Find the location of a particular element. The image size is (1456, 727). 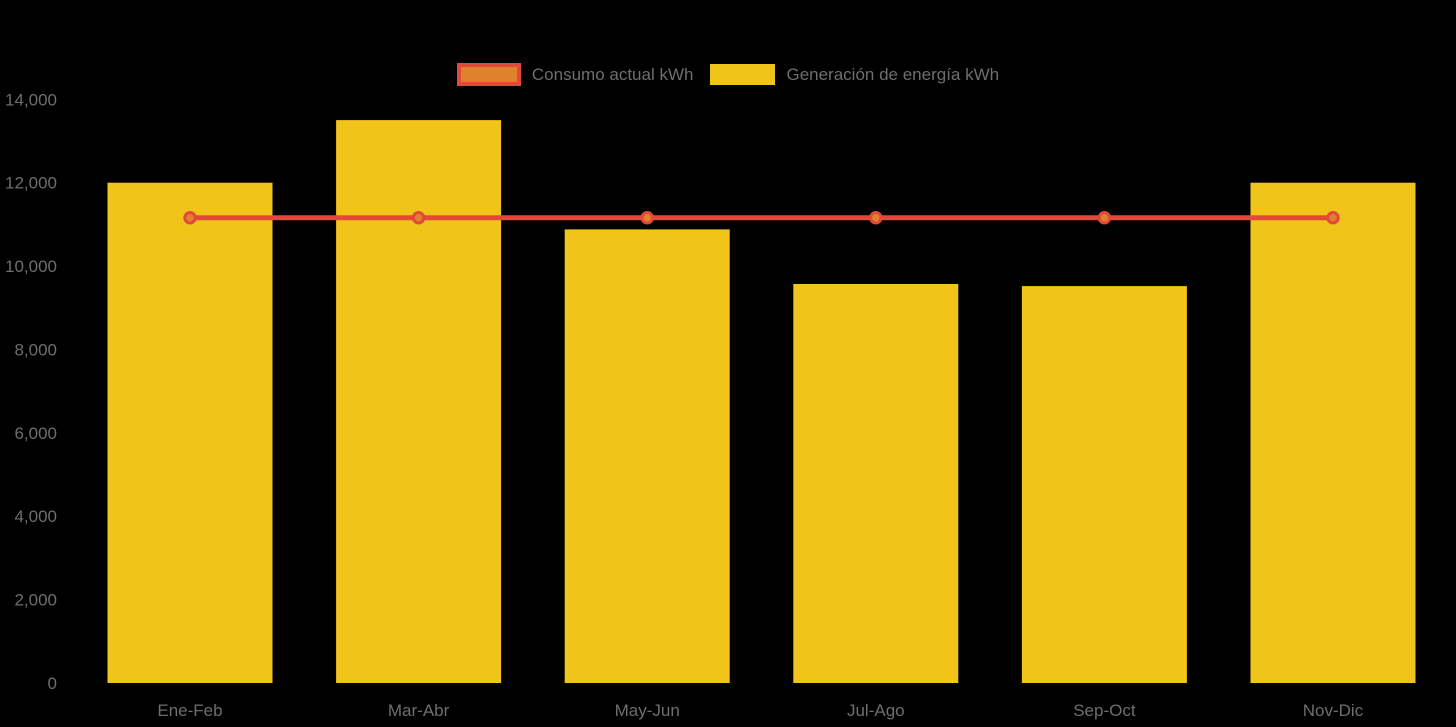

bar-jul-ago is located at coordinates (876, 483).